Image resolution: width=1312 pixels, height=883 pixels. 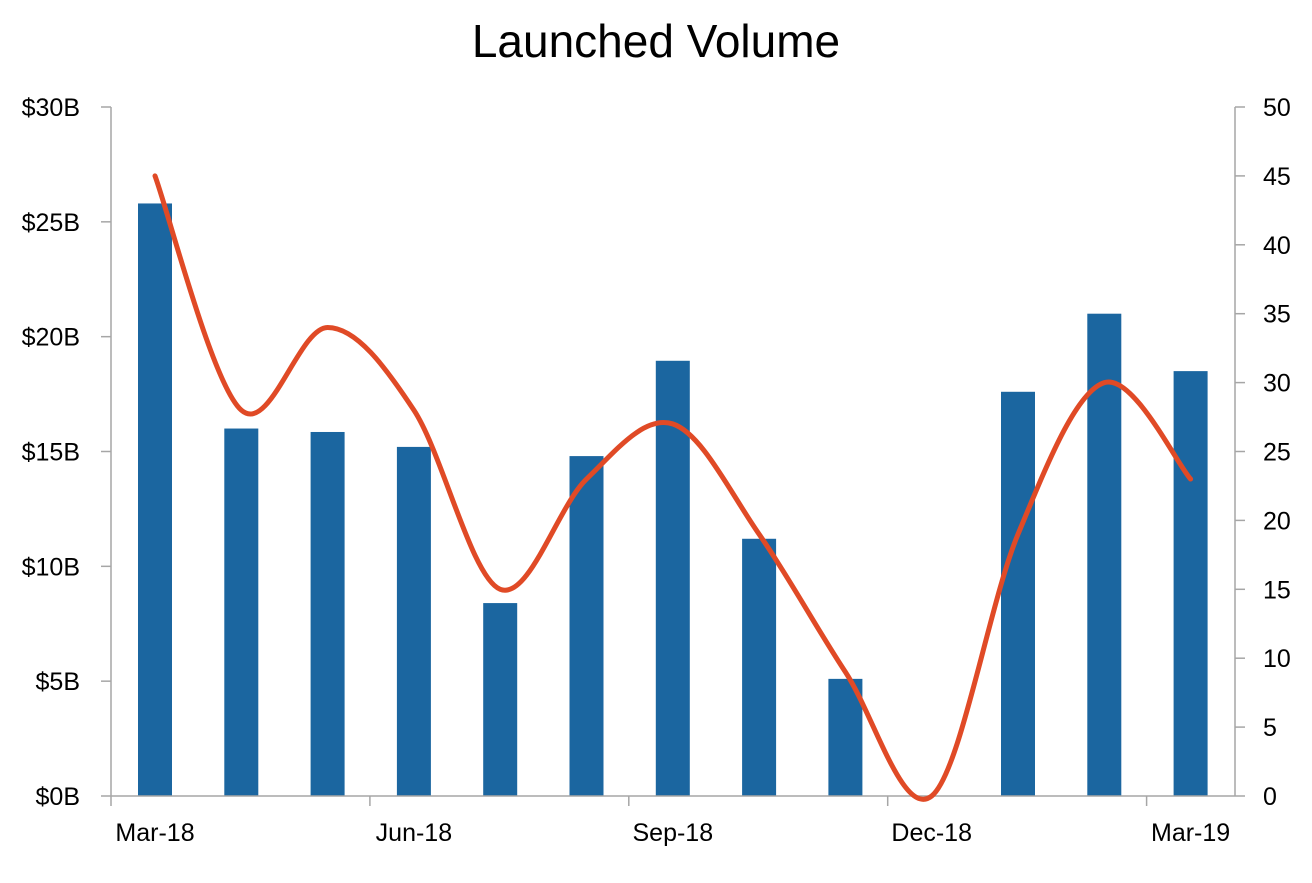 I want to click on left-tick-label: $5B, so click(x=58, y=682).